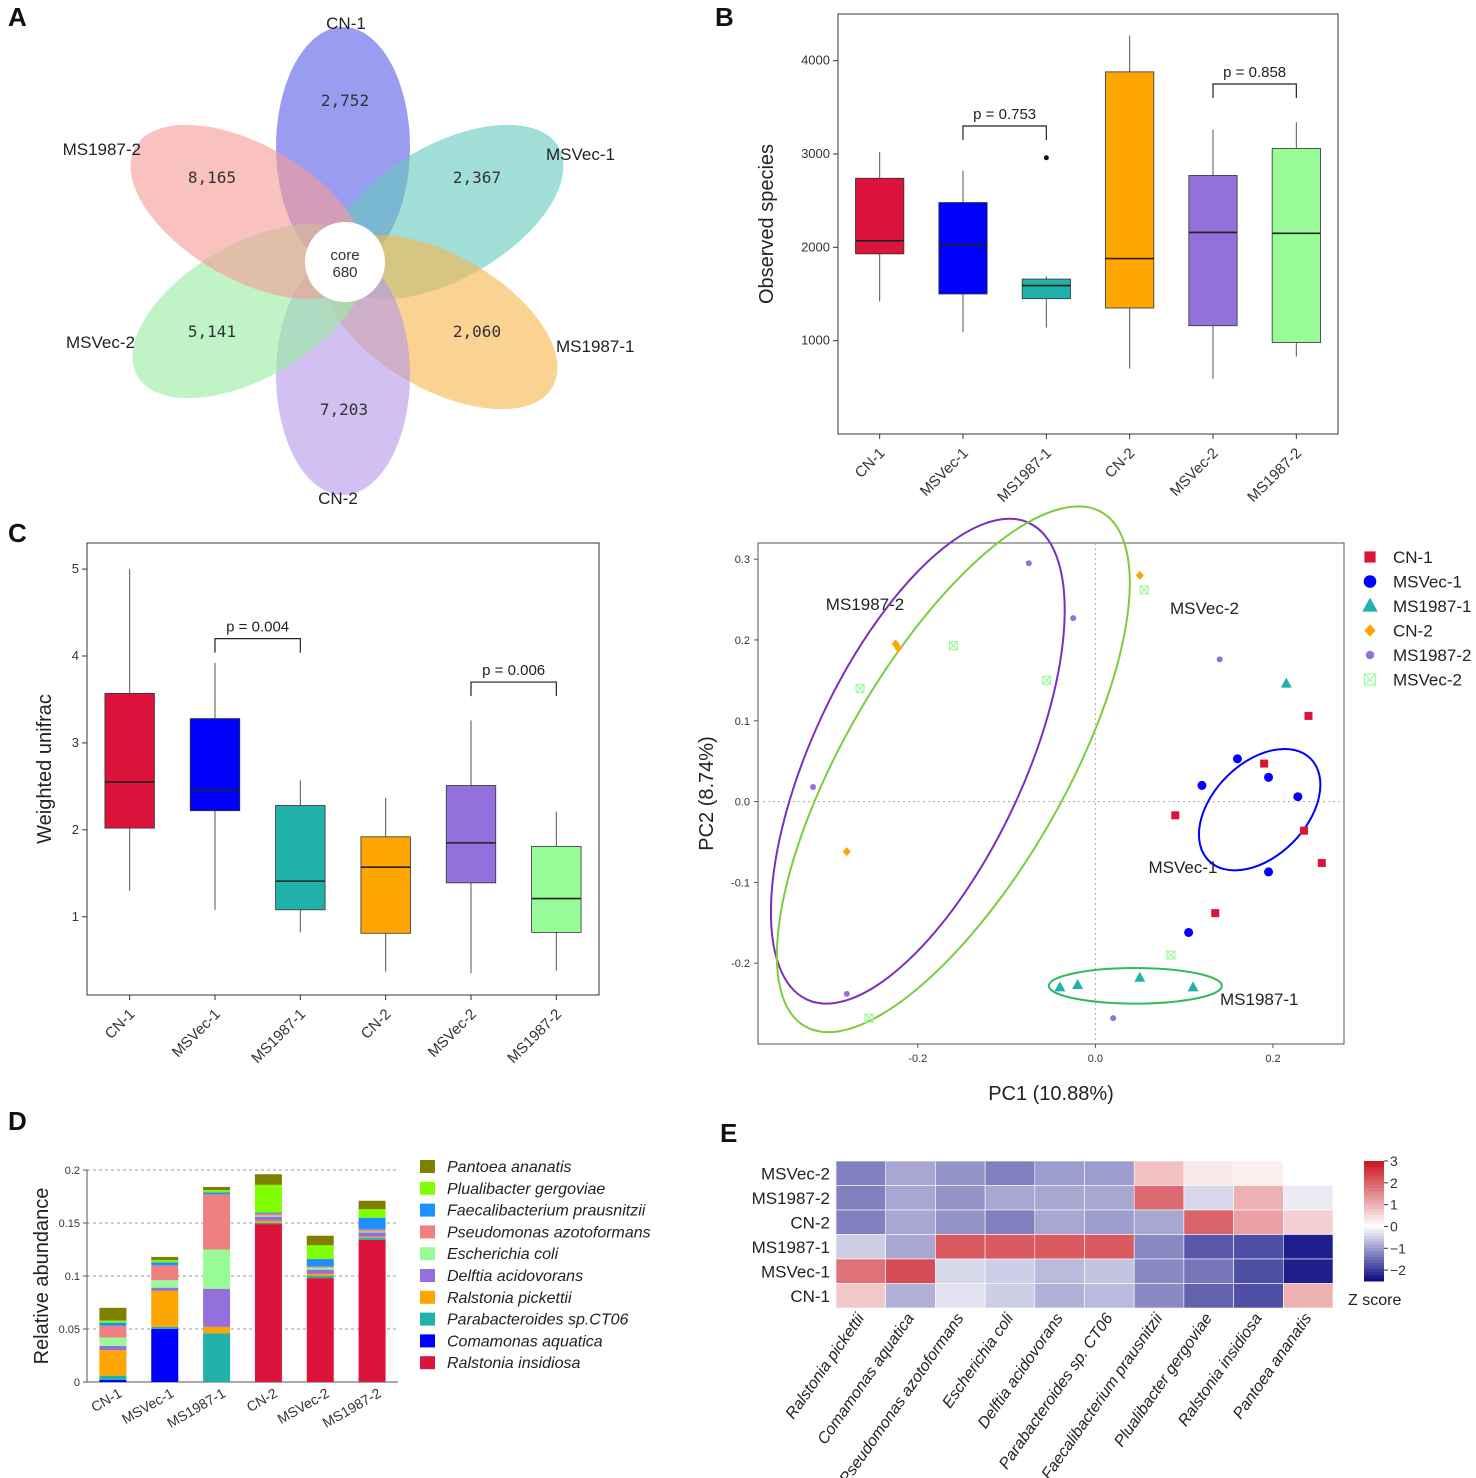 The height and width of the screenshot is (1478, 1476). I want to click on column-label: Delftia acidovorans, so click(1021, 1371).